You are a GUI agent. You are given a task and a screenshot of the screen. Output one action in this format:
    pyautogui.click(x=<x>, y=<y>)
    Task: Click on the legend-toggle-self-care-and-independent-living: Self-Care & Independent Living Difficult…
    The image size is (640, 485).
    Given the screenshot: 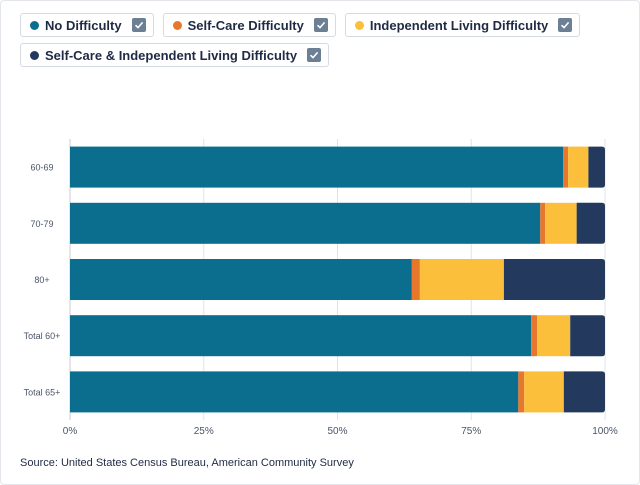 What is the action you would take?
    pyautogui.click(x=175, y=55)
    